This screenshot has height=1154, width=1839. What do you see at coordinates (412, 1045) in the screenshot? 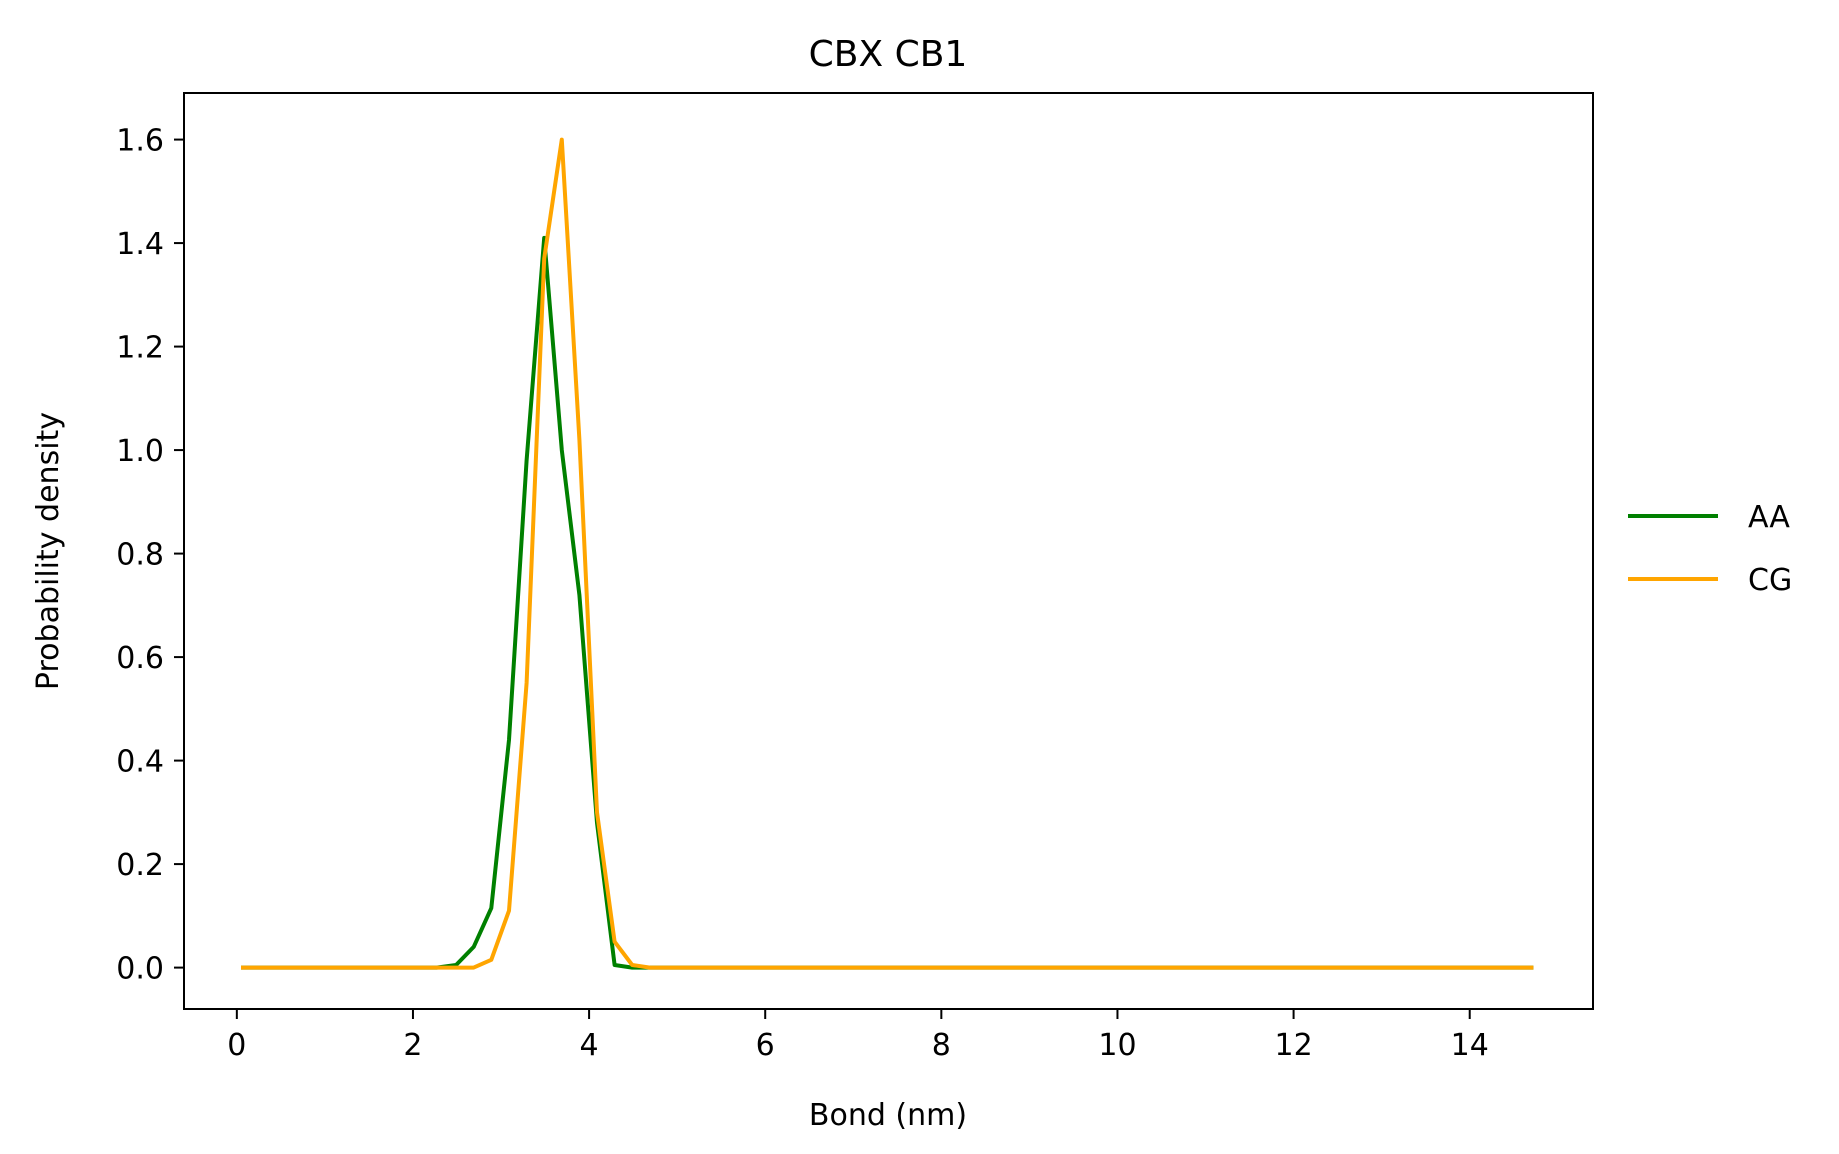
I see `x-tick-label: 2` at bounding box center [412, 1045].